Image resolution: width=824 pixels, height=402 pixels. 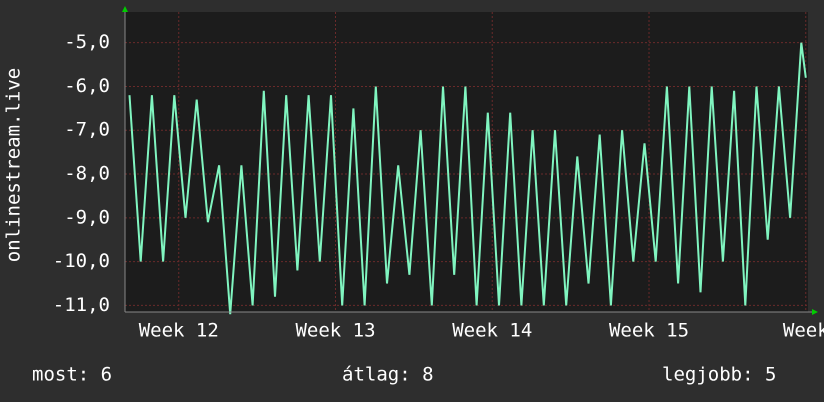 I want to click on x-tick-label: Week 13, so click(x=335, y=331).